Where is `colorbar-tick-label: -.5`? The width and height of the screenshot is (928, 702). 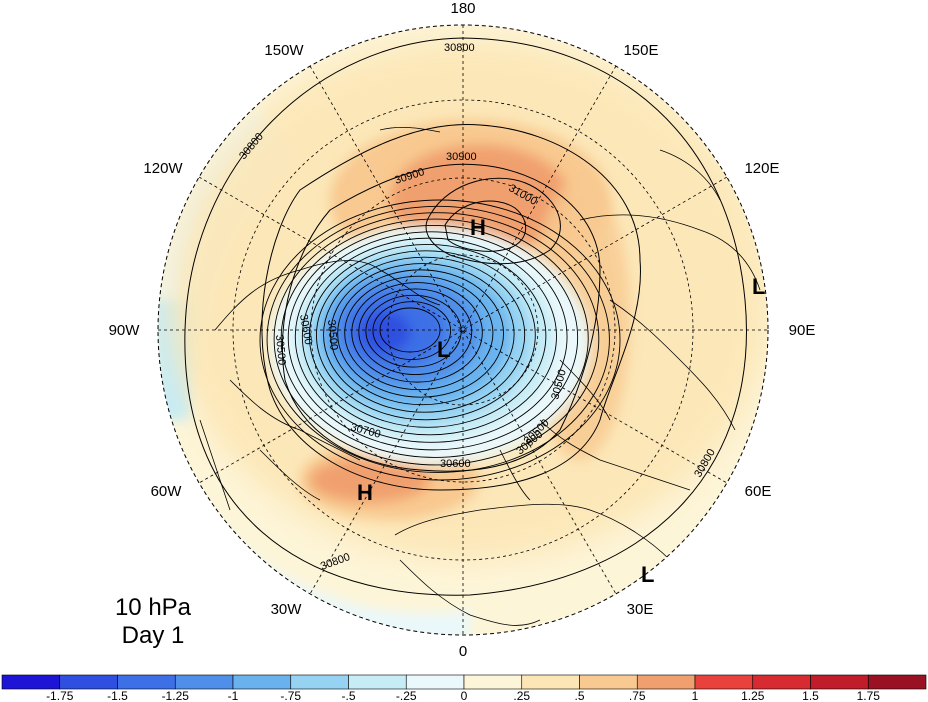
colorbar-tick-label: -.5 is located at coordinates (348, 695).